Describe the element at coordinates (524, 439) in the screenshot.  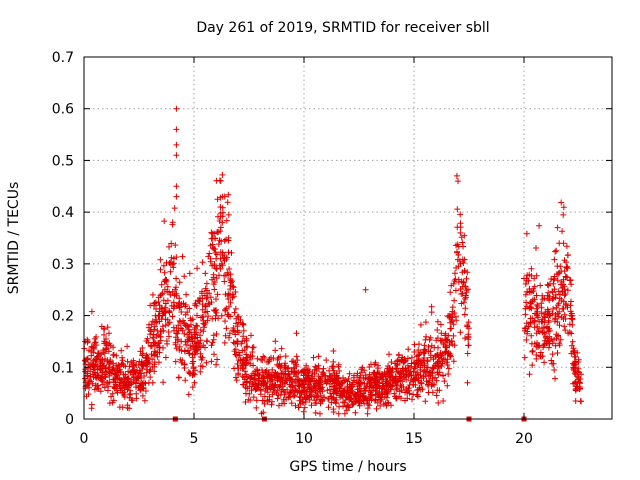
I see `x-tick-label: 20` at that location.